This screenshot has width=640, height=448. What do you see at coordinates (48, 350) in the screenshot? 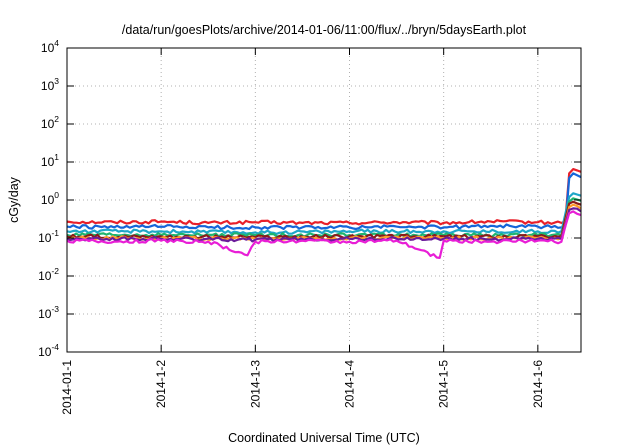
I see `y-tick-label: 10⁻⁴` at bounding box center [48, 350].